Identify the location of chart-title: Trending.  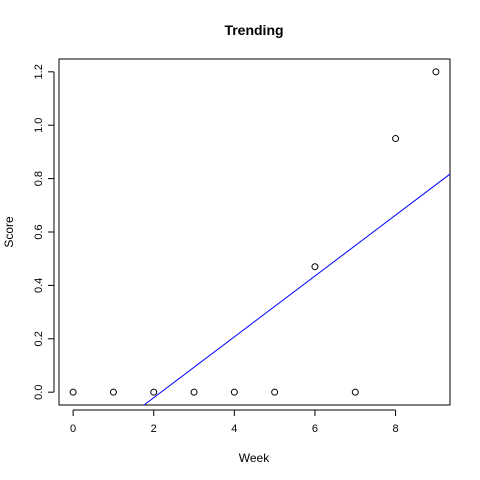
(253, 30).